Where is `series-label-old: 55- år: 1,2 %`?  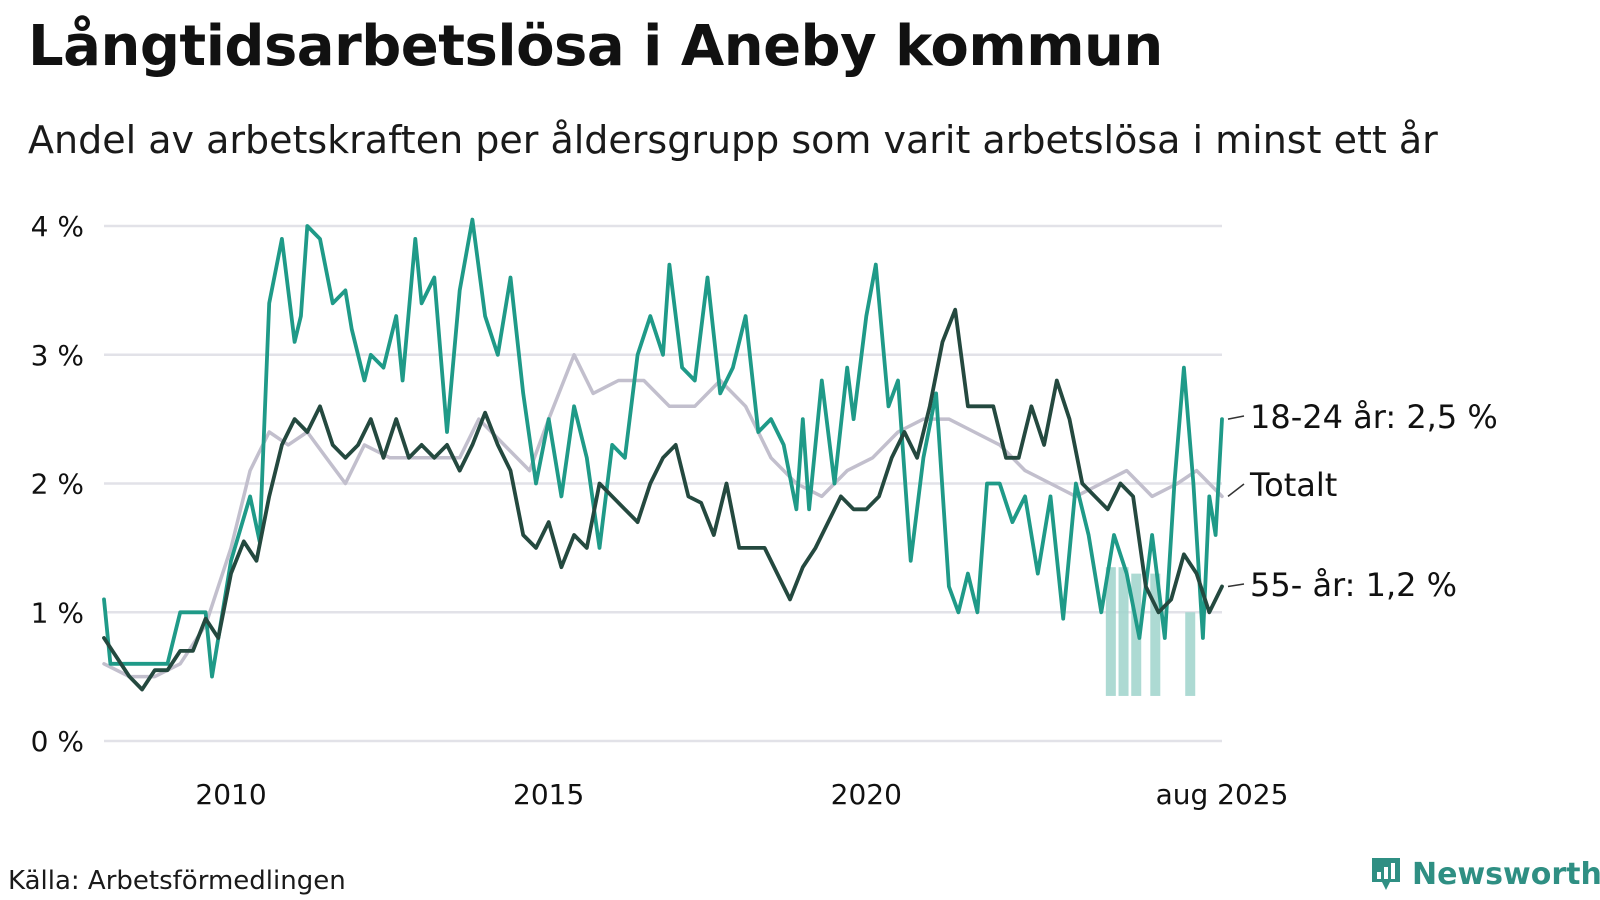
series-label-old: 55- år: 1,2 % is located at coordinates (1353, 585).